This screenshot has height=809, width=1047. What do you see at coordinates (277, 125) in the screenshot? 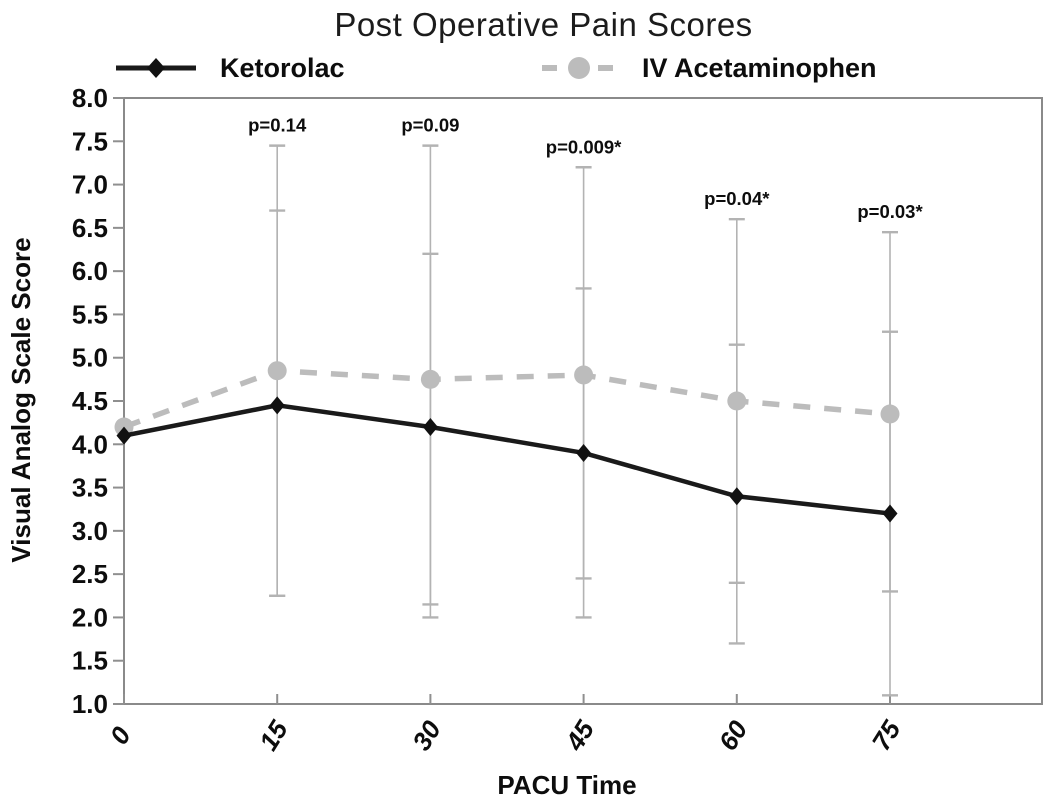
I see `p-value-annotation: p=0.14` at bounding box center [277, 125].